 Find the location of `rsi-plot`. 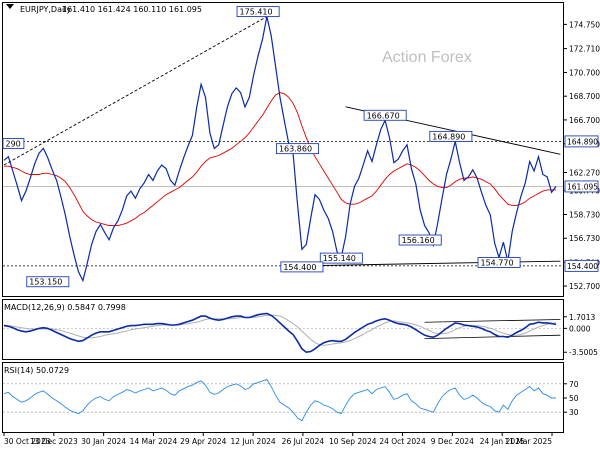

rsi-plot is located at coordinates (283, 400).